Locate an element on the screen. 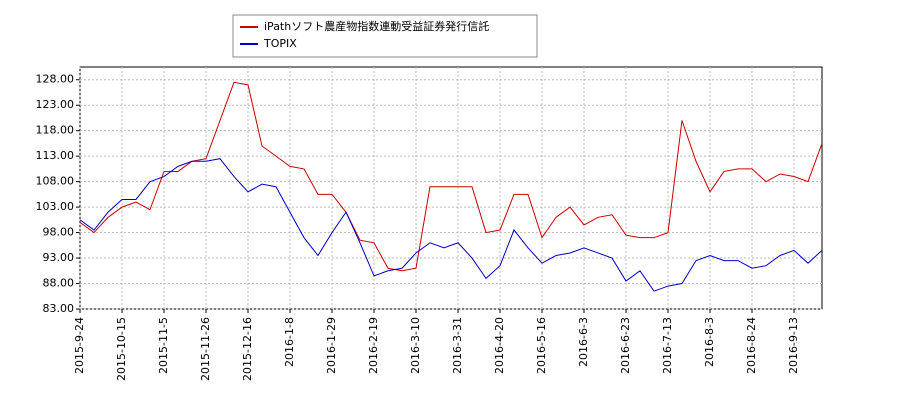  x-tick-label: 2016-8-3 is located at coordinates (709, 342).